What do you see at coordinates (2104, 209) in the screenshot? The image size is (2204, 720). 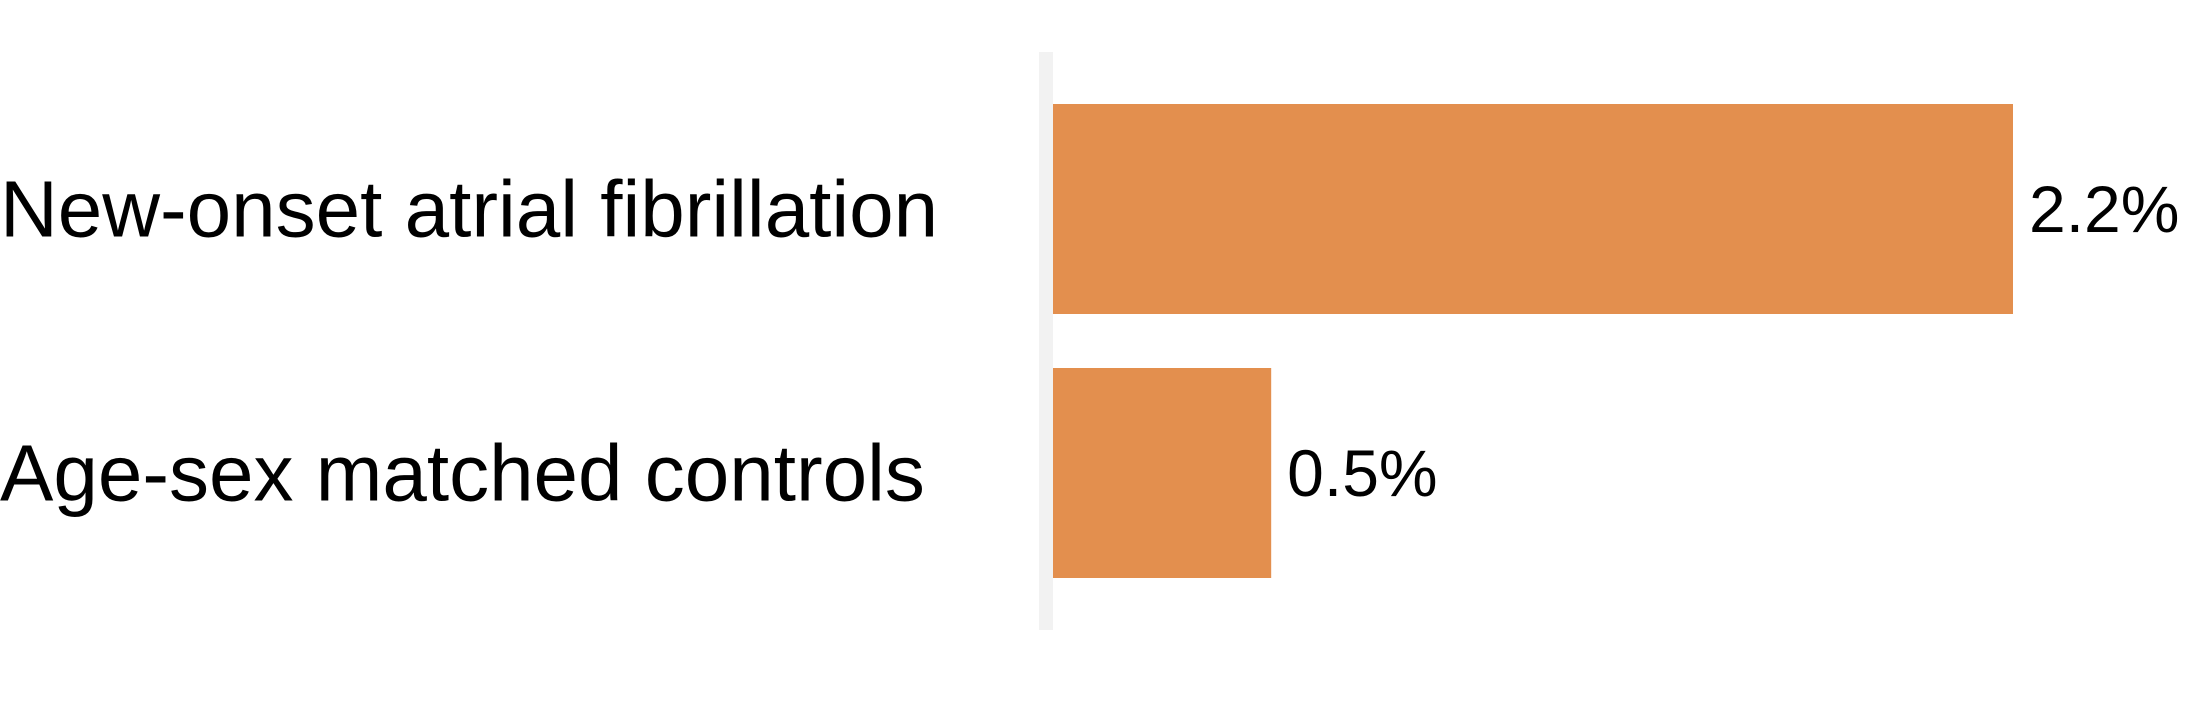 I see `data-label: 2.2%` at bounding box center [2104, 209].